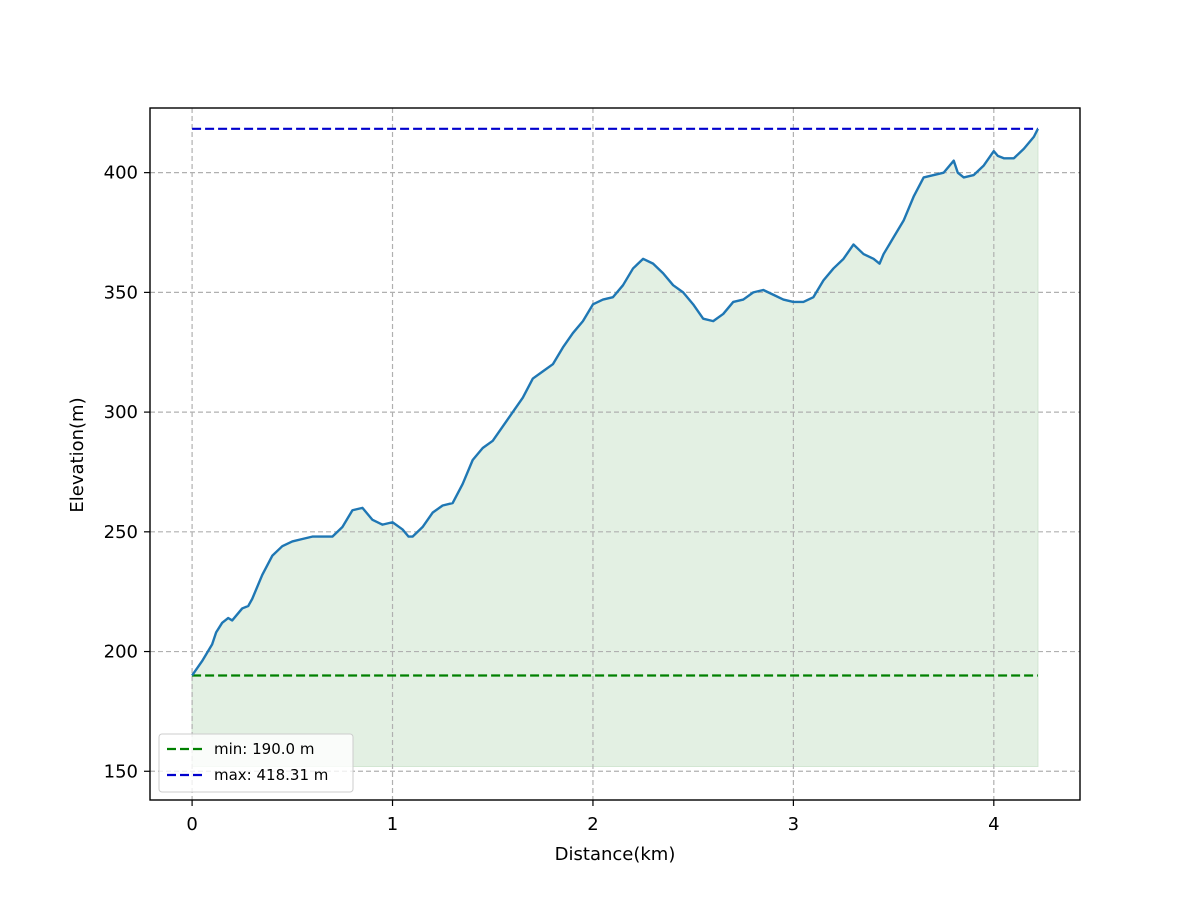 This screenshot has height=904, width=1200. I want to click on x-axis-label: Distance(km), so click(615, 854).